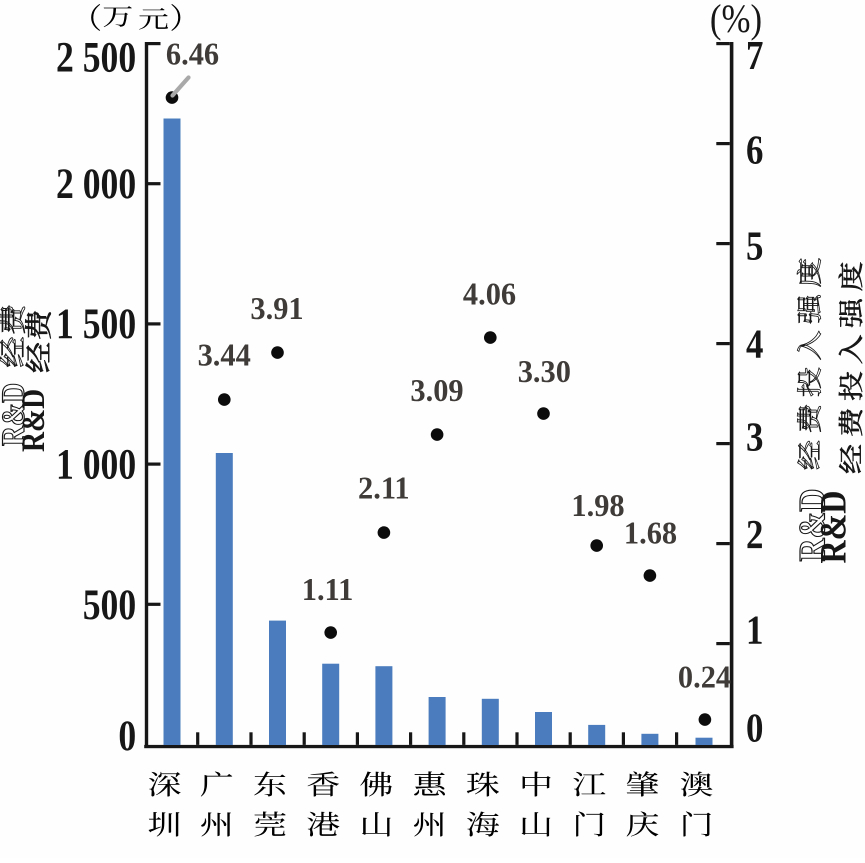 Image resolution: width=865 pixels, height=863 pixels. What do you see at coordinates (489, 294) in the screenshot?
I see `svg-text: 4.06` at bounding box center [489, 294].